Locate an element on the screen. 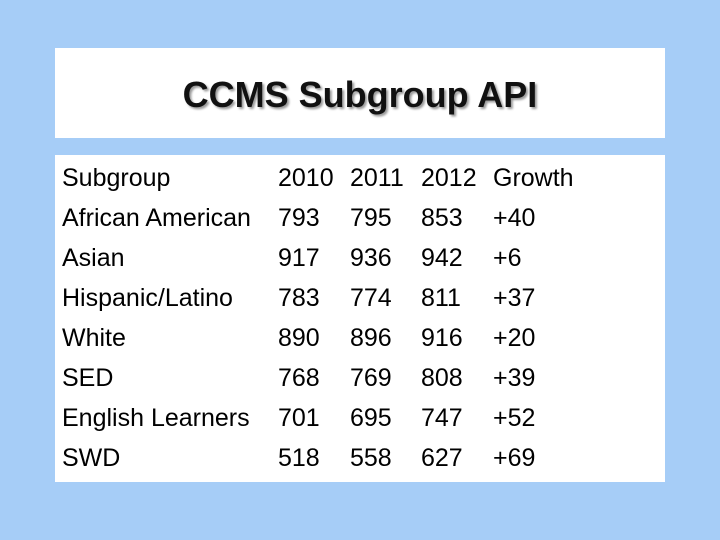  row-label: SWD is located at coordinates (91, 458).